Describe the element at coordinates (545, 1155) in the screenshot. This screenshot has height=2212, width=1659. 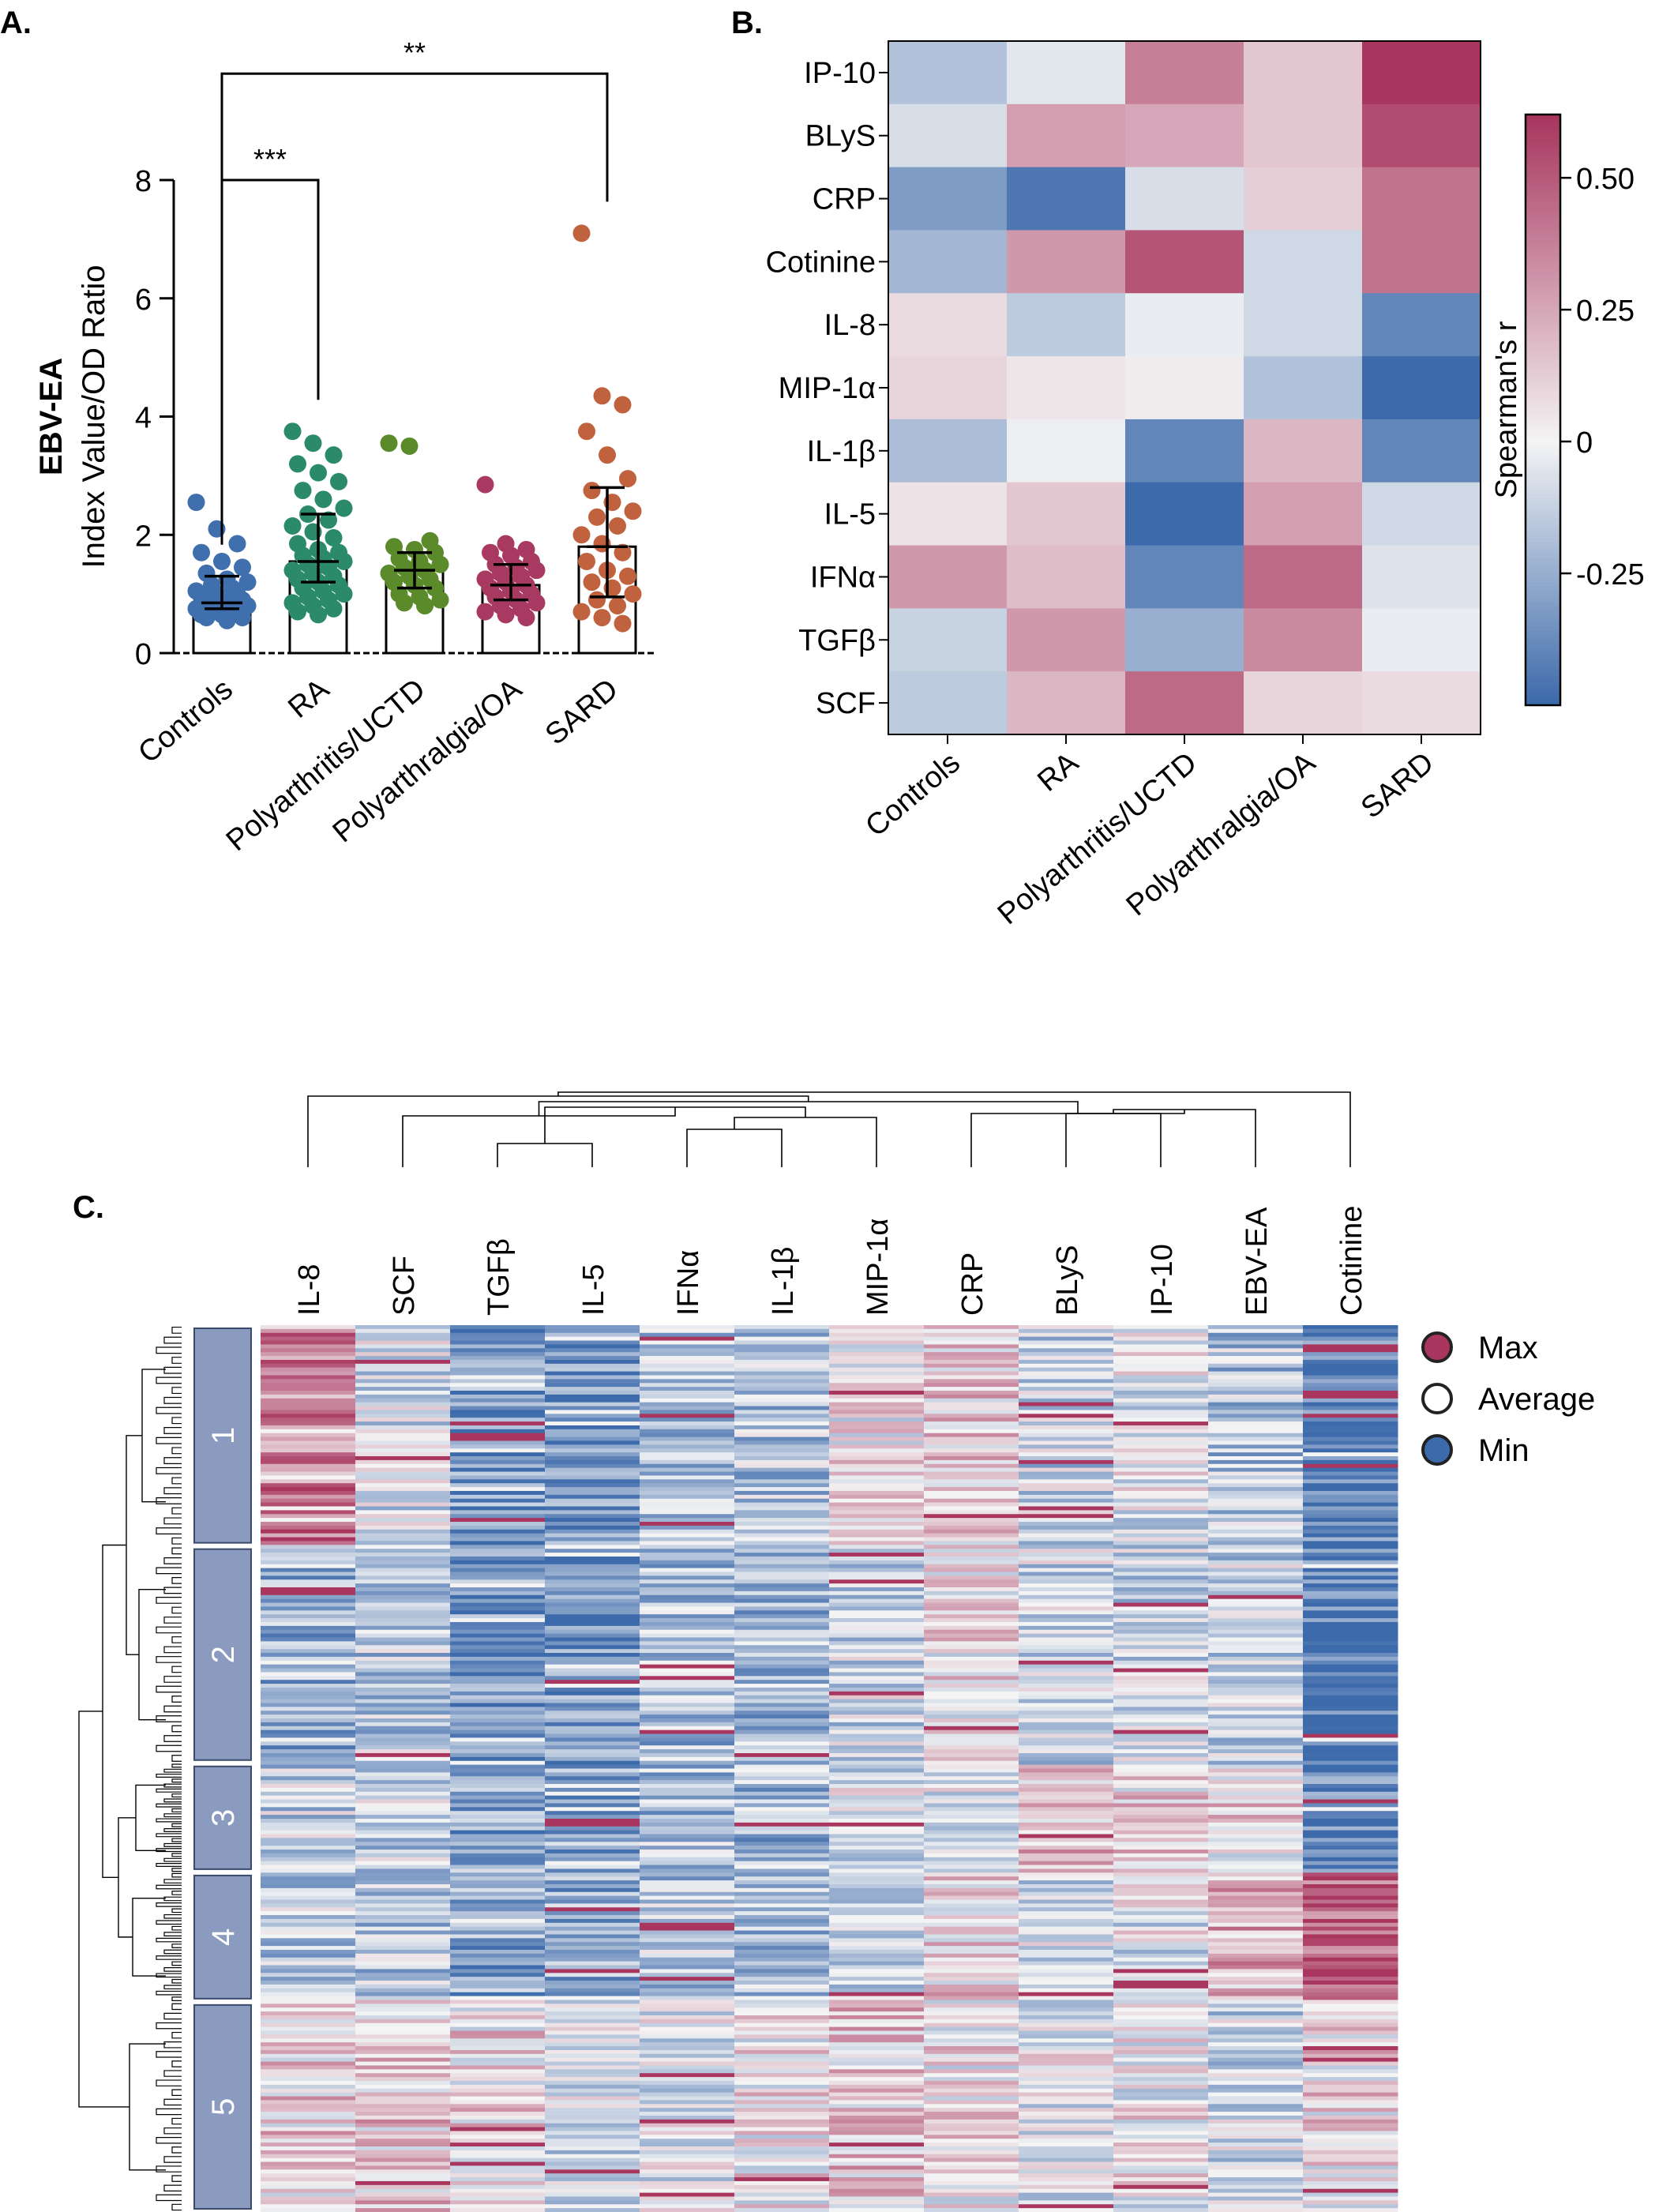
I see `c-dendro-top` at that location.